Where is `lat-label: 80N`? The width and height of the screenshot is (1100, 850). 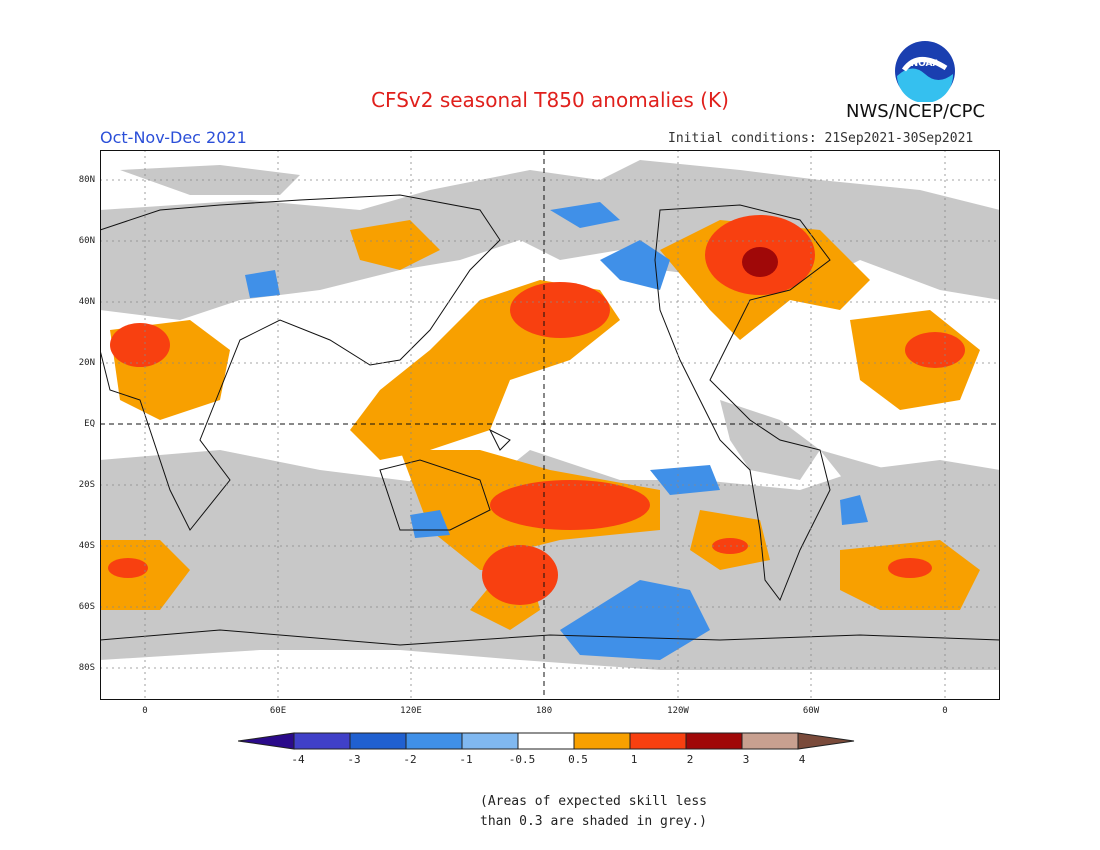
lat-label: 80N is located at coordinates (86, 180).